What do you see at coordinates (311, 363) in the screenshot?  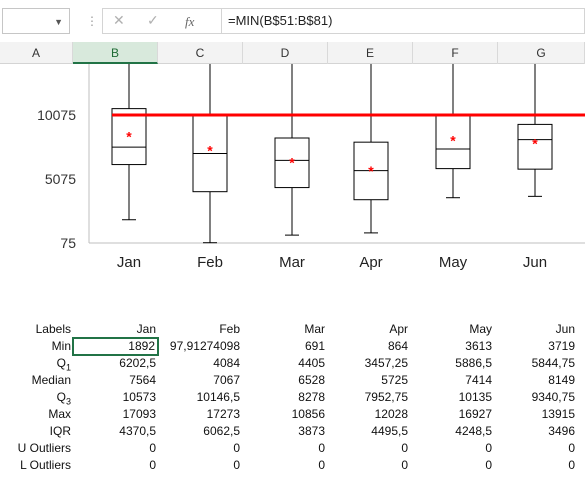 I see `table-cell: 4405` at bounding box center [311, 363].